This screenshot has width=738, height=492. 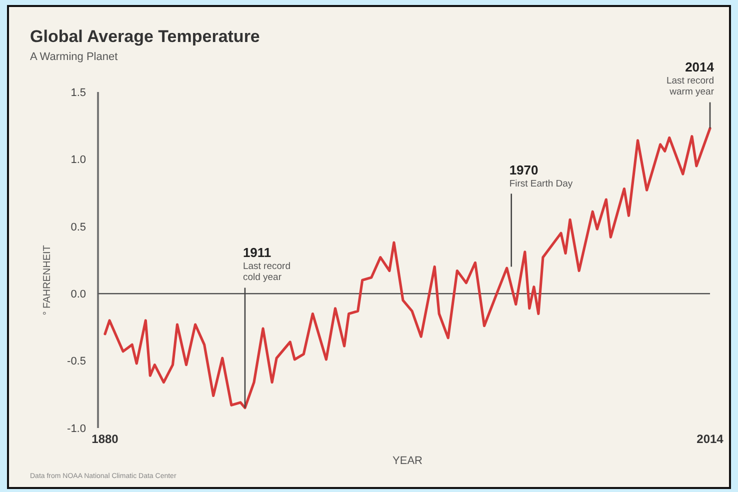 I want to click on y-tick-label: -1.0, so click(x=76, y=428).